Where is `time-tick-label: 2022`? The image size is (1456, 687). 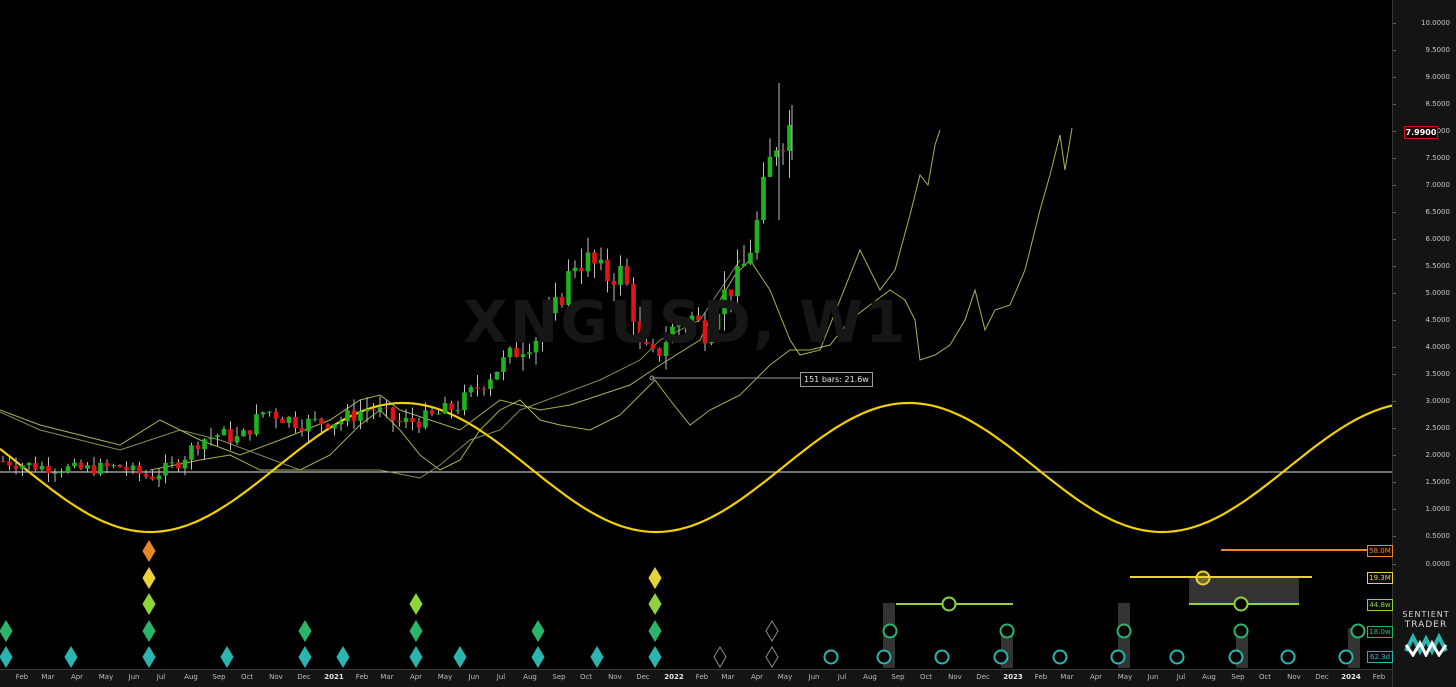 time-tick-label: 2022 is located at coordinates (674, 677).